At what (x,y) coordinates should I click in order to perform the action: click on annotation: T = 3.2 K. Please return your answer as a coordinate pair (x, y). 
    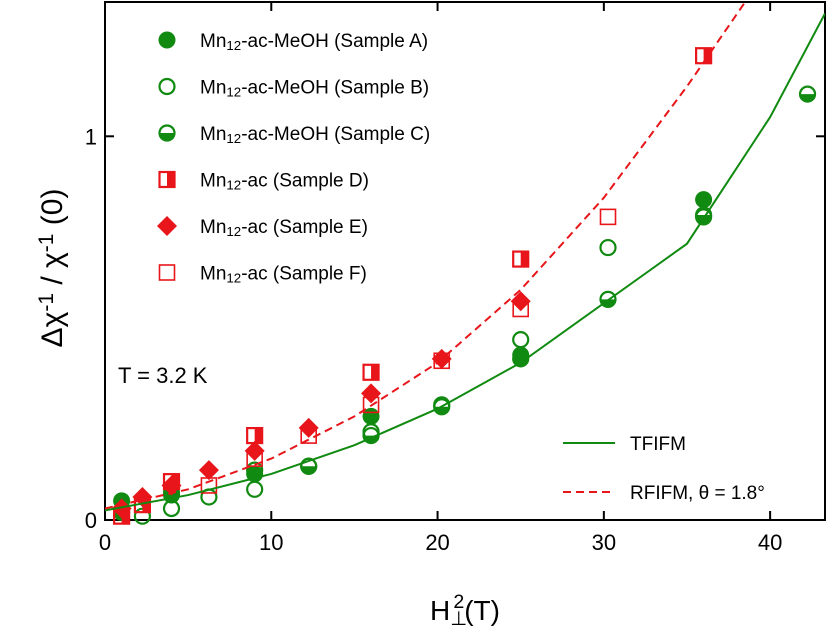
    Looking at the image, I should click on (163, 375).